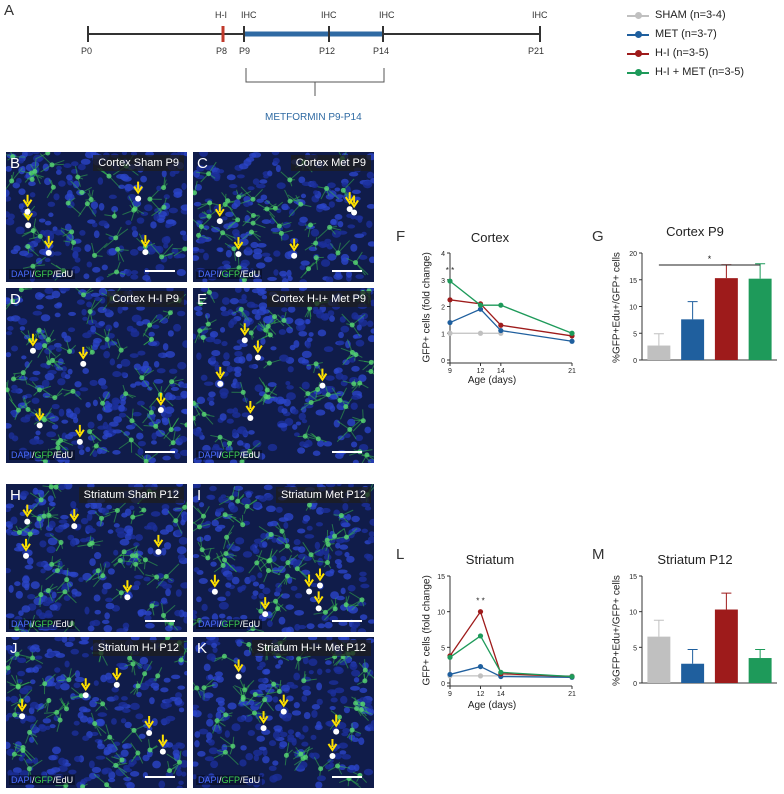 The height and width of the screenshot is (794, 784). I want to click on x-tick-label: 14, so click(501, 371).